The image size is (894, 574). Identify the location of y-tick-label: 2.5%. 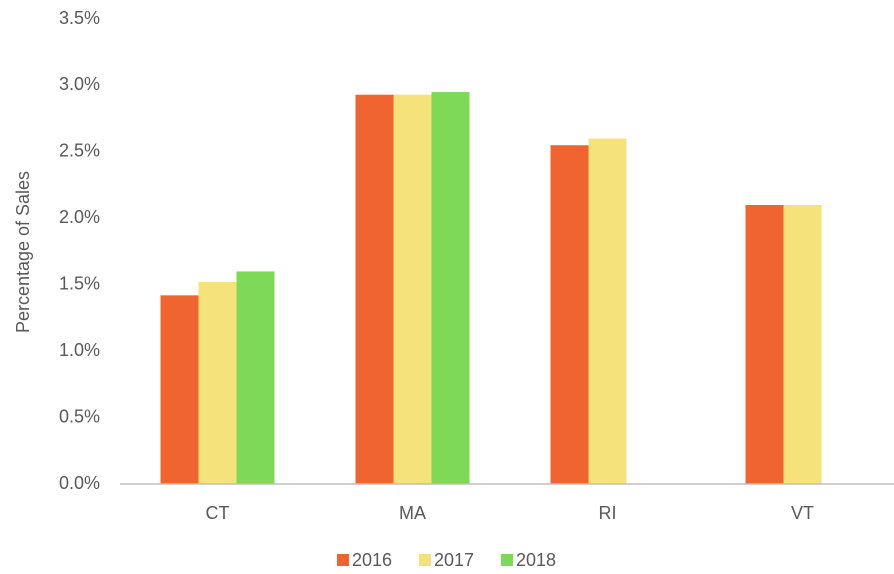
(79, 151).